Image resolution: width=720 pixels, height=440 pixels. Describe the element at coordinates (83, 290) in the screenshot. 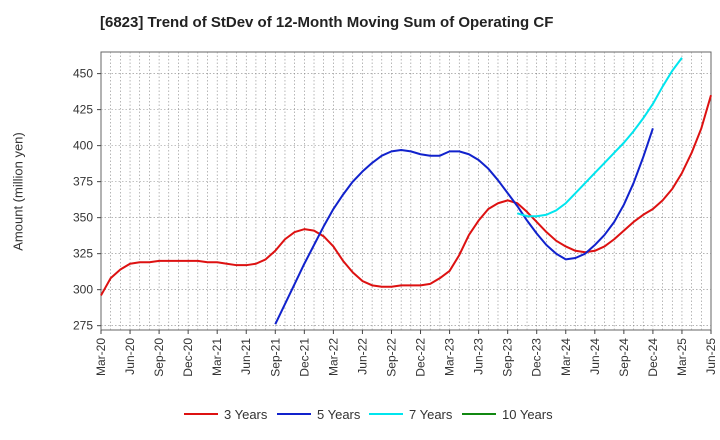

I see `y-tick-label: 300` at that location.